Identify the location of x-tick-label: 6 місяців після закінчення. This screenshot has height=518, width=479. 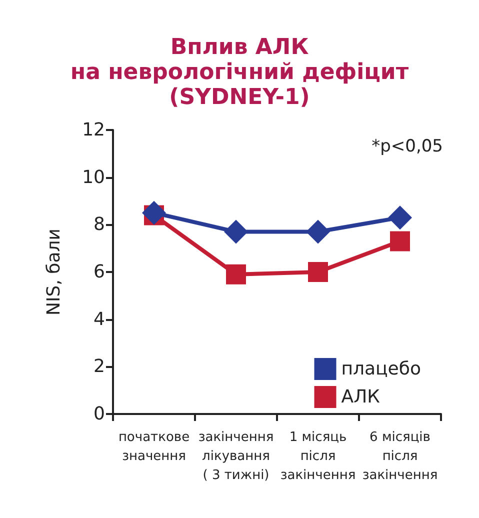
(400, 456).